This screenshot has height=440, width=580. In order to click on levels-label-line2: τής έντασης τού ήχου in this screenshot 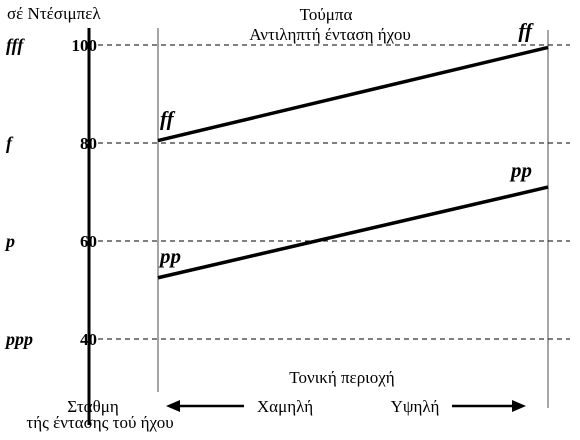, I will do `click(99, 422)`.